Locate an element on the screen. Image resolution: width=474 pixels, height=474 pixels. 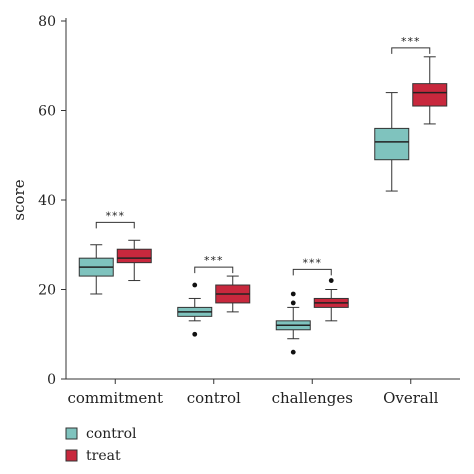
significance-label-control: *** is located at coordinates (214, 260).